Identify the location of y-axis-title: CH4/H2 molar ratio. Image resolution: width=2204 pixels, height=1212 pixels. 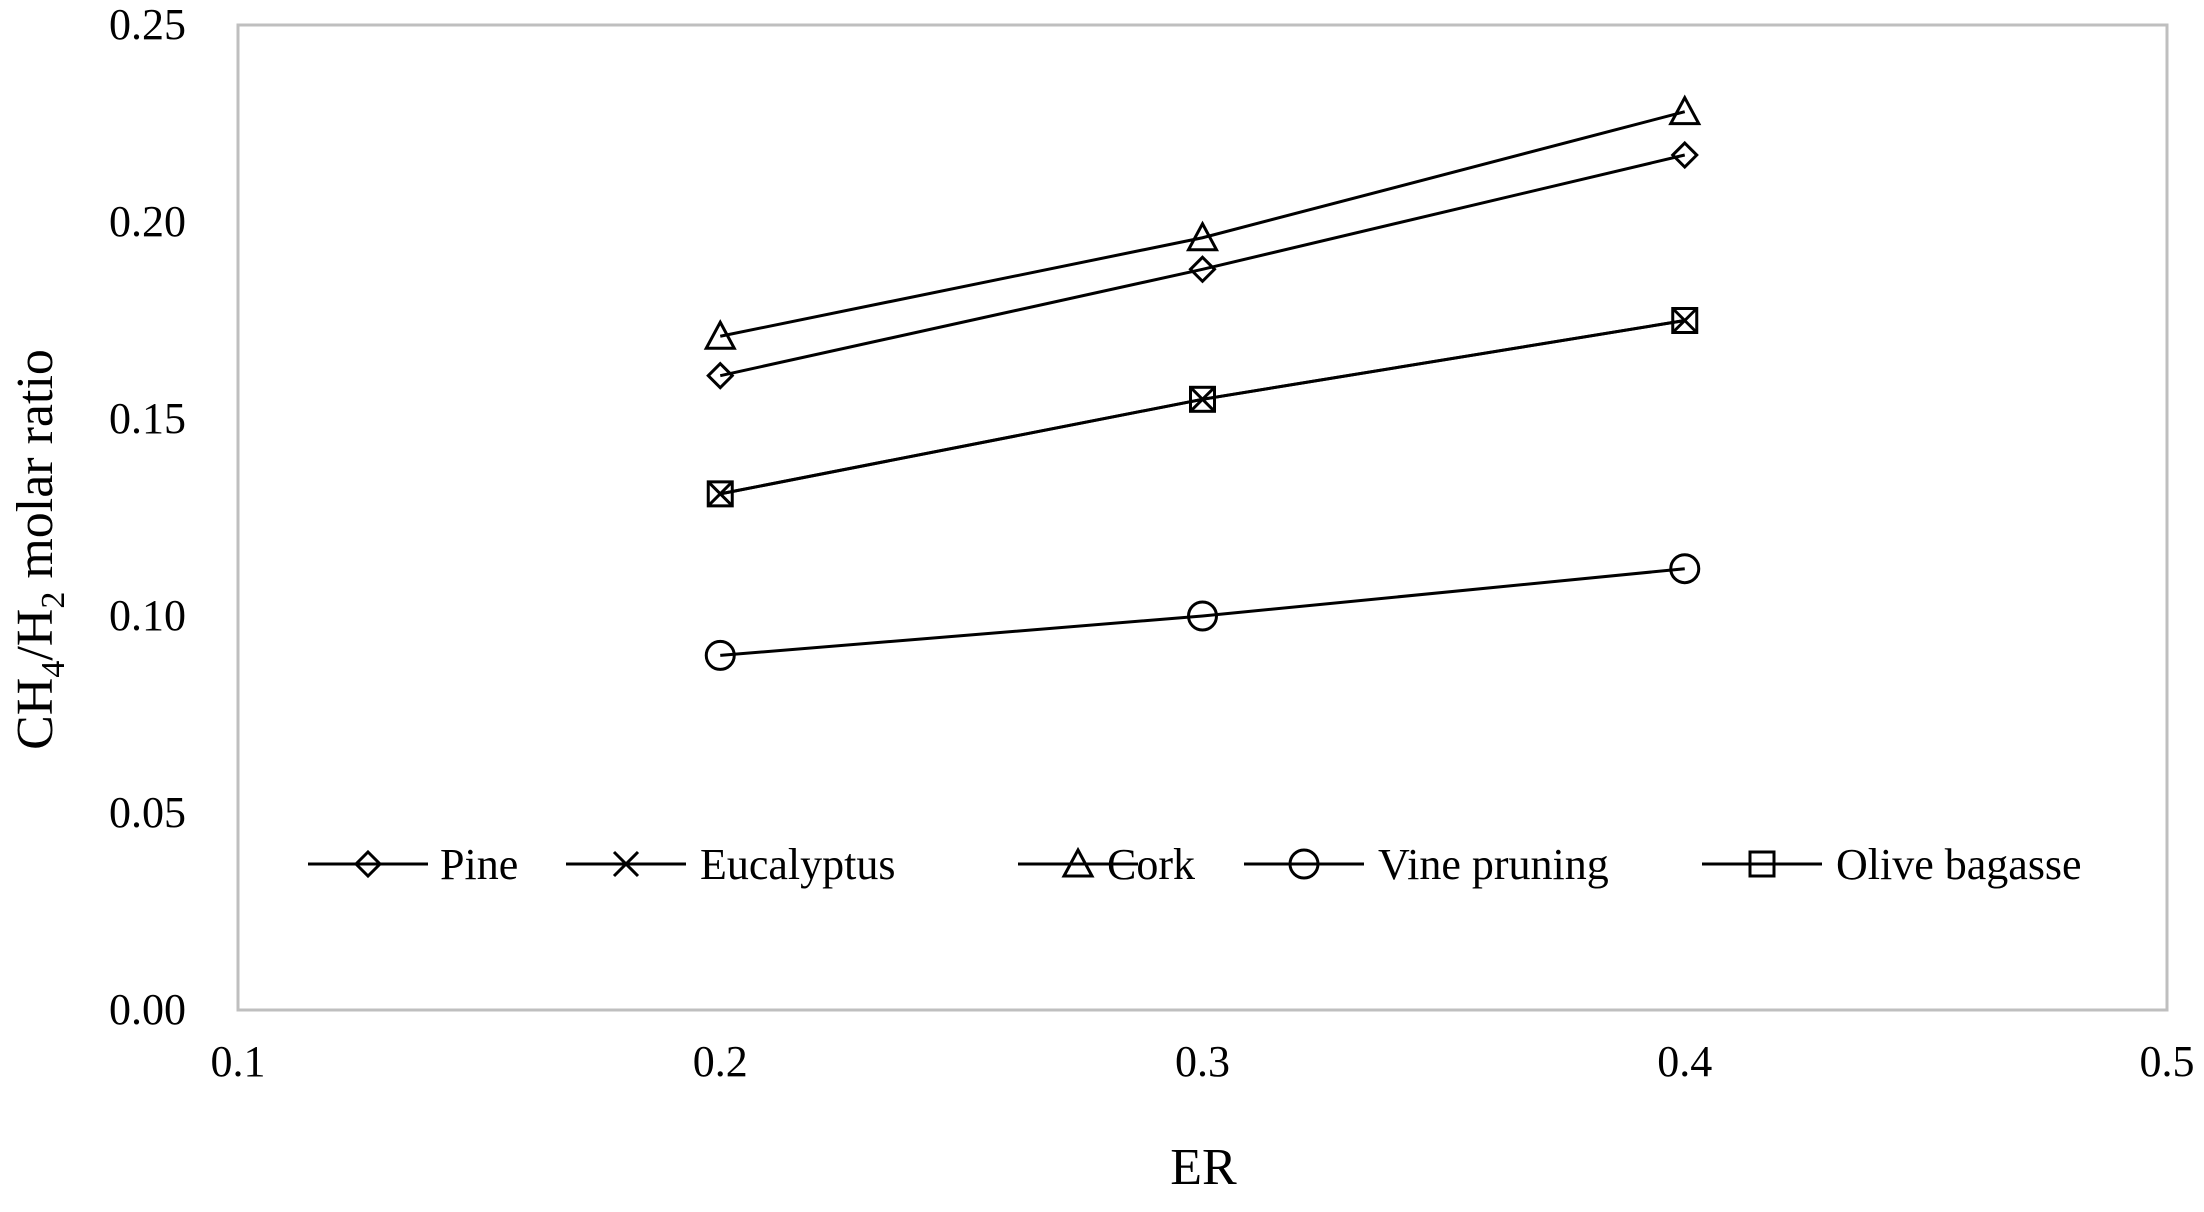
(39, 549).